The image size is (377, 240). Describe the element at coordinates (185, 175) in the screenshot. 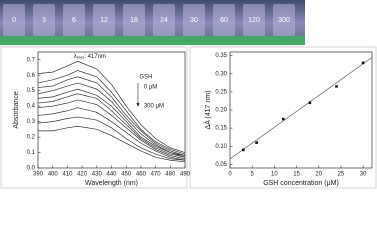

I see `x-tick-label: 490` at that location.